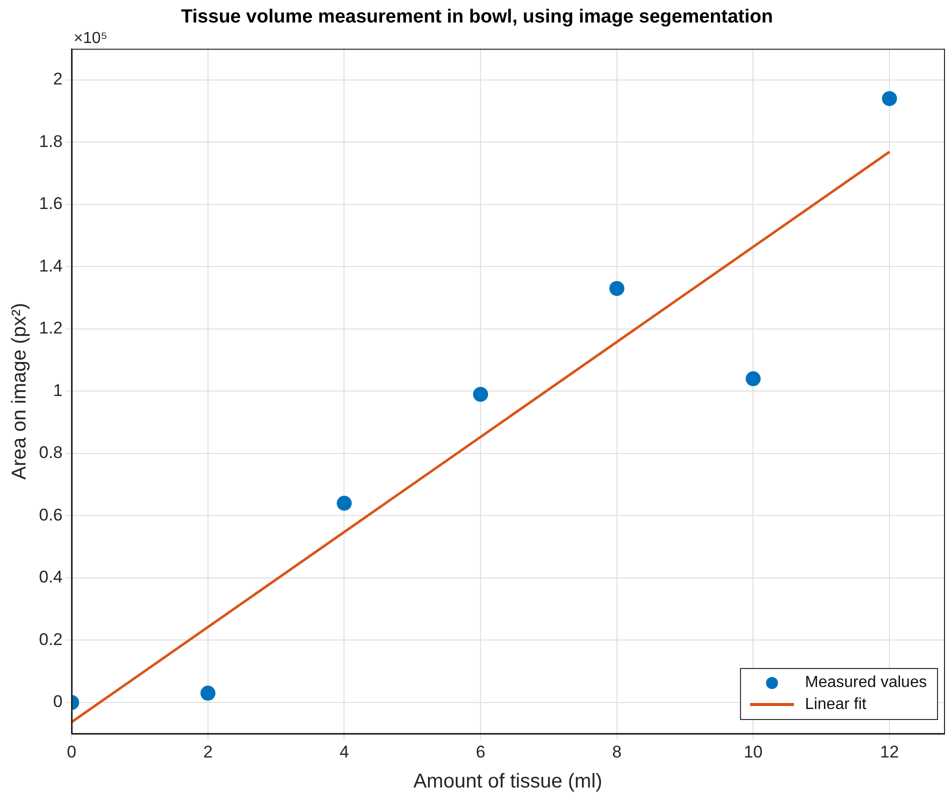 The height and width of the screenshot is (798, 952). What do you see at coordinates (50, 204) in the screenshot?
I see `y-tick-label: 1.6` at bounding box center [50, 204].